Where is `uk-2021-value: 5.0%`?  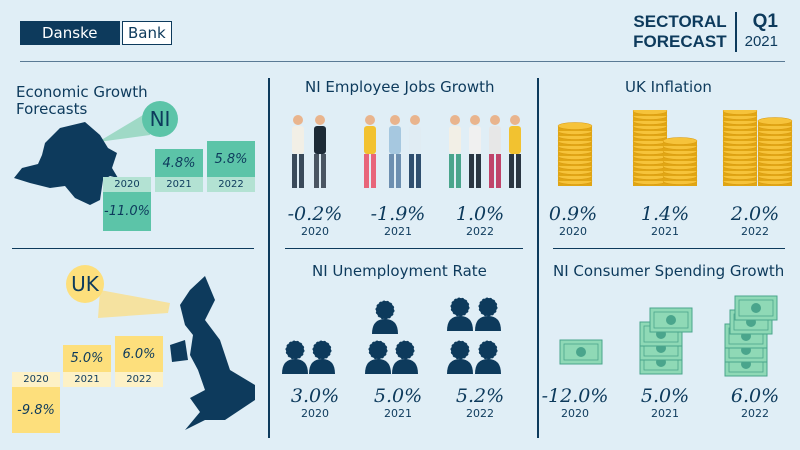
uk-2021-value: 5.0% is located at coordinates (87, 358).